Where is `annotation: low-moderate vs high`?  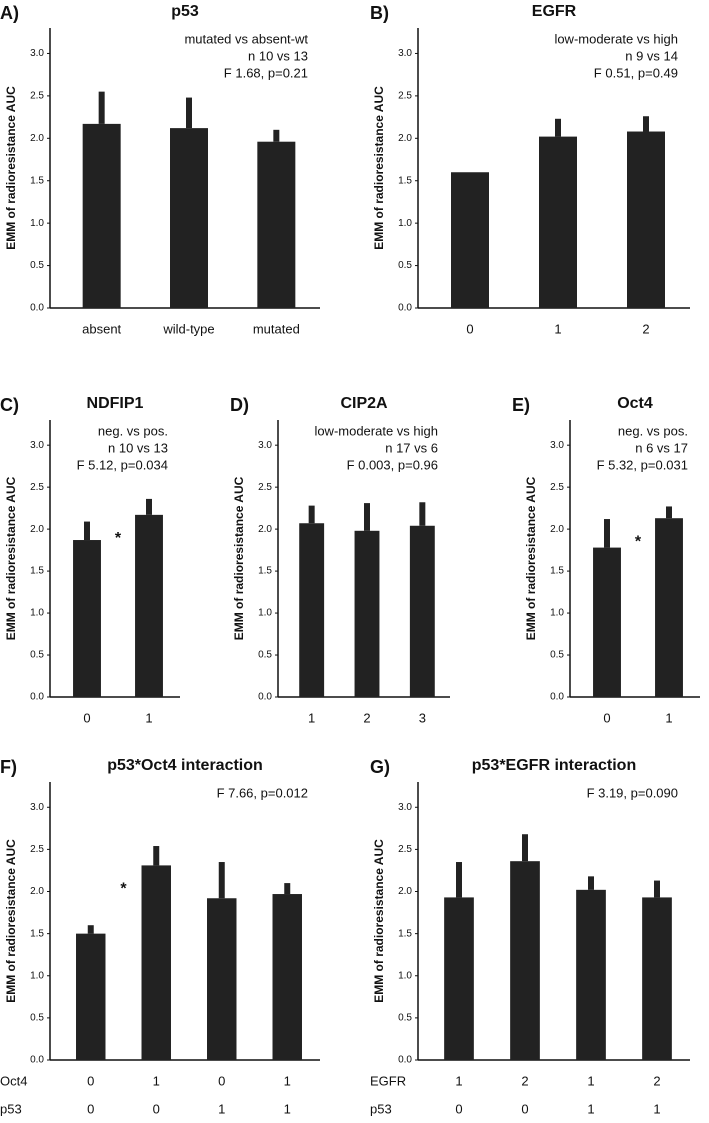
annotation: low-moderate vs high is located at coordinates (376, 430).